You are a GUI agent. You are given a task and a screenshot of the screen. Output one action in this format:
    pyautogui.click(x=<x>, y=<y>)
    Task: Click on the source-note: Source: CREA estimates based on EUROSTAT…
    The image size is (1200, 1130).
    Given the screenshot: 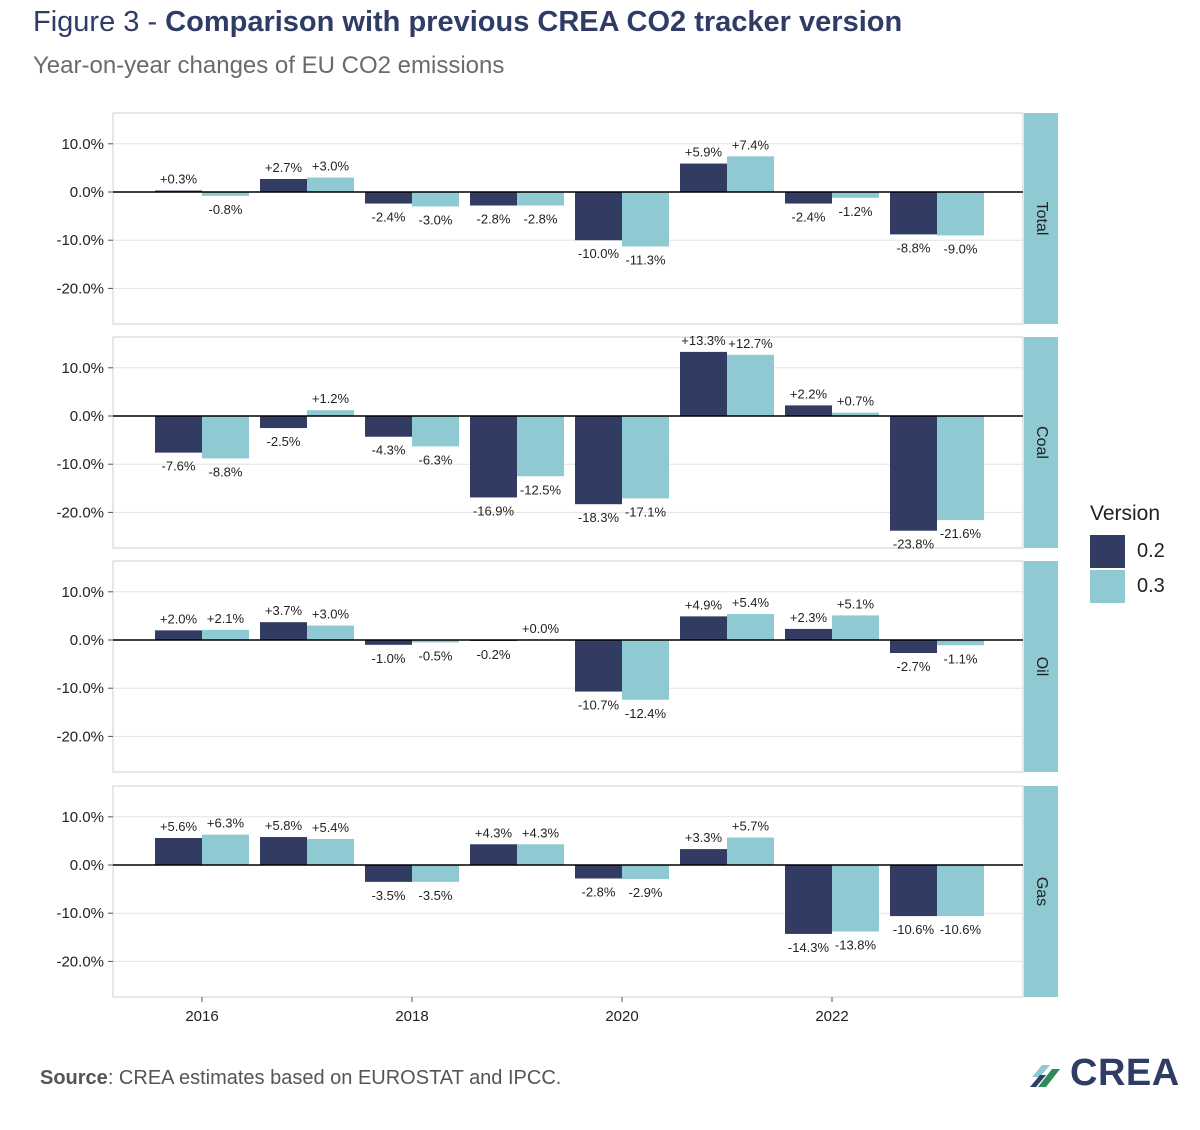 What is the action you would take?
    pyautogui.click(x=300, y=1078)
    